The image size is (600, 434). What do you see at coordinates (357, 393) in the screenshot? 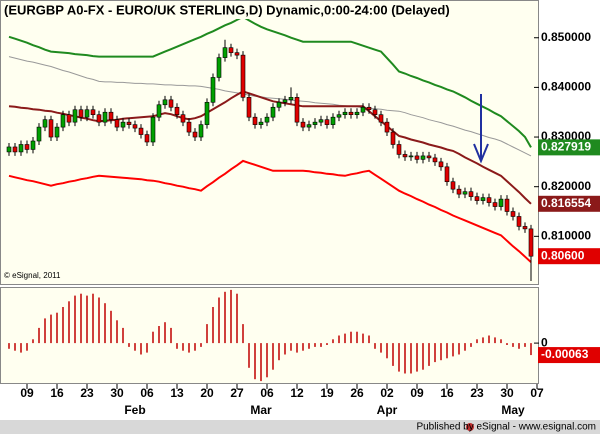
I see `x-tick-label: 26` at bounding box center [357, 393].